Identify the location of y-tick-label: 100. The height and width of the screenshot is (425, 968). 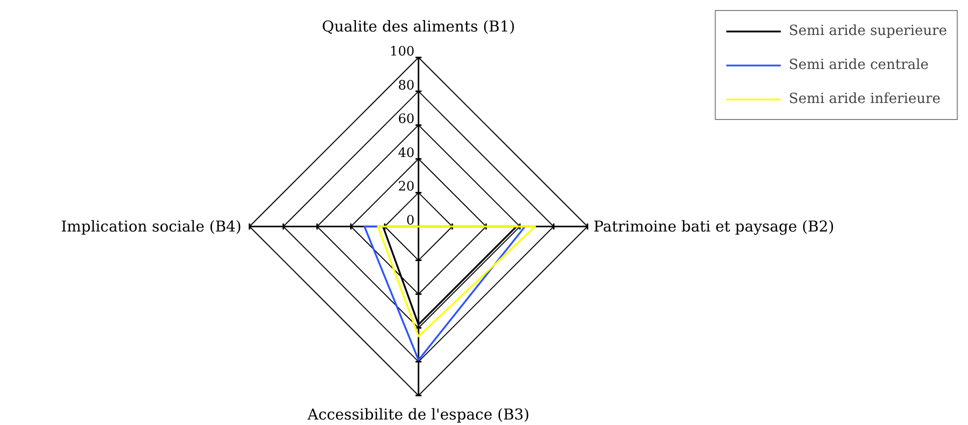
(402, 52).